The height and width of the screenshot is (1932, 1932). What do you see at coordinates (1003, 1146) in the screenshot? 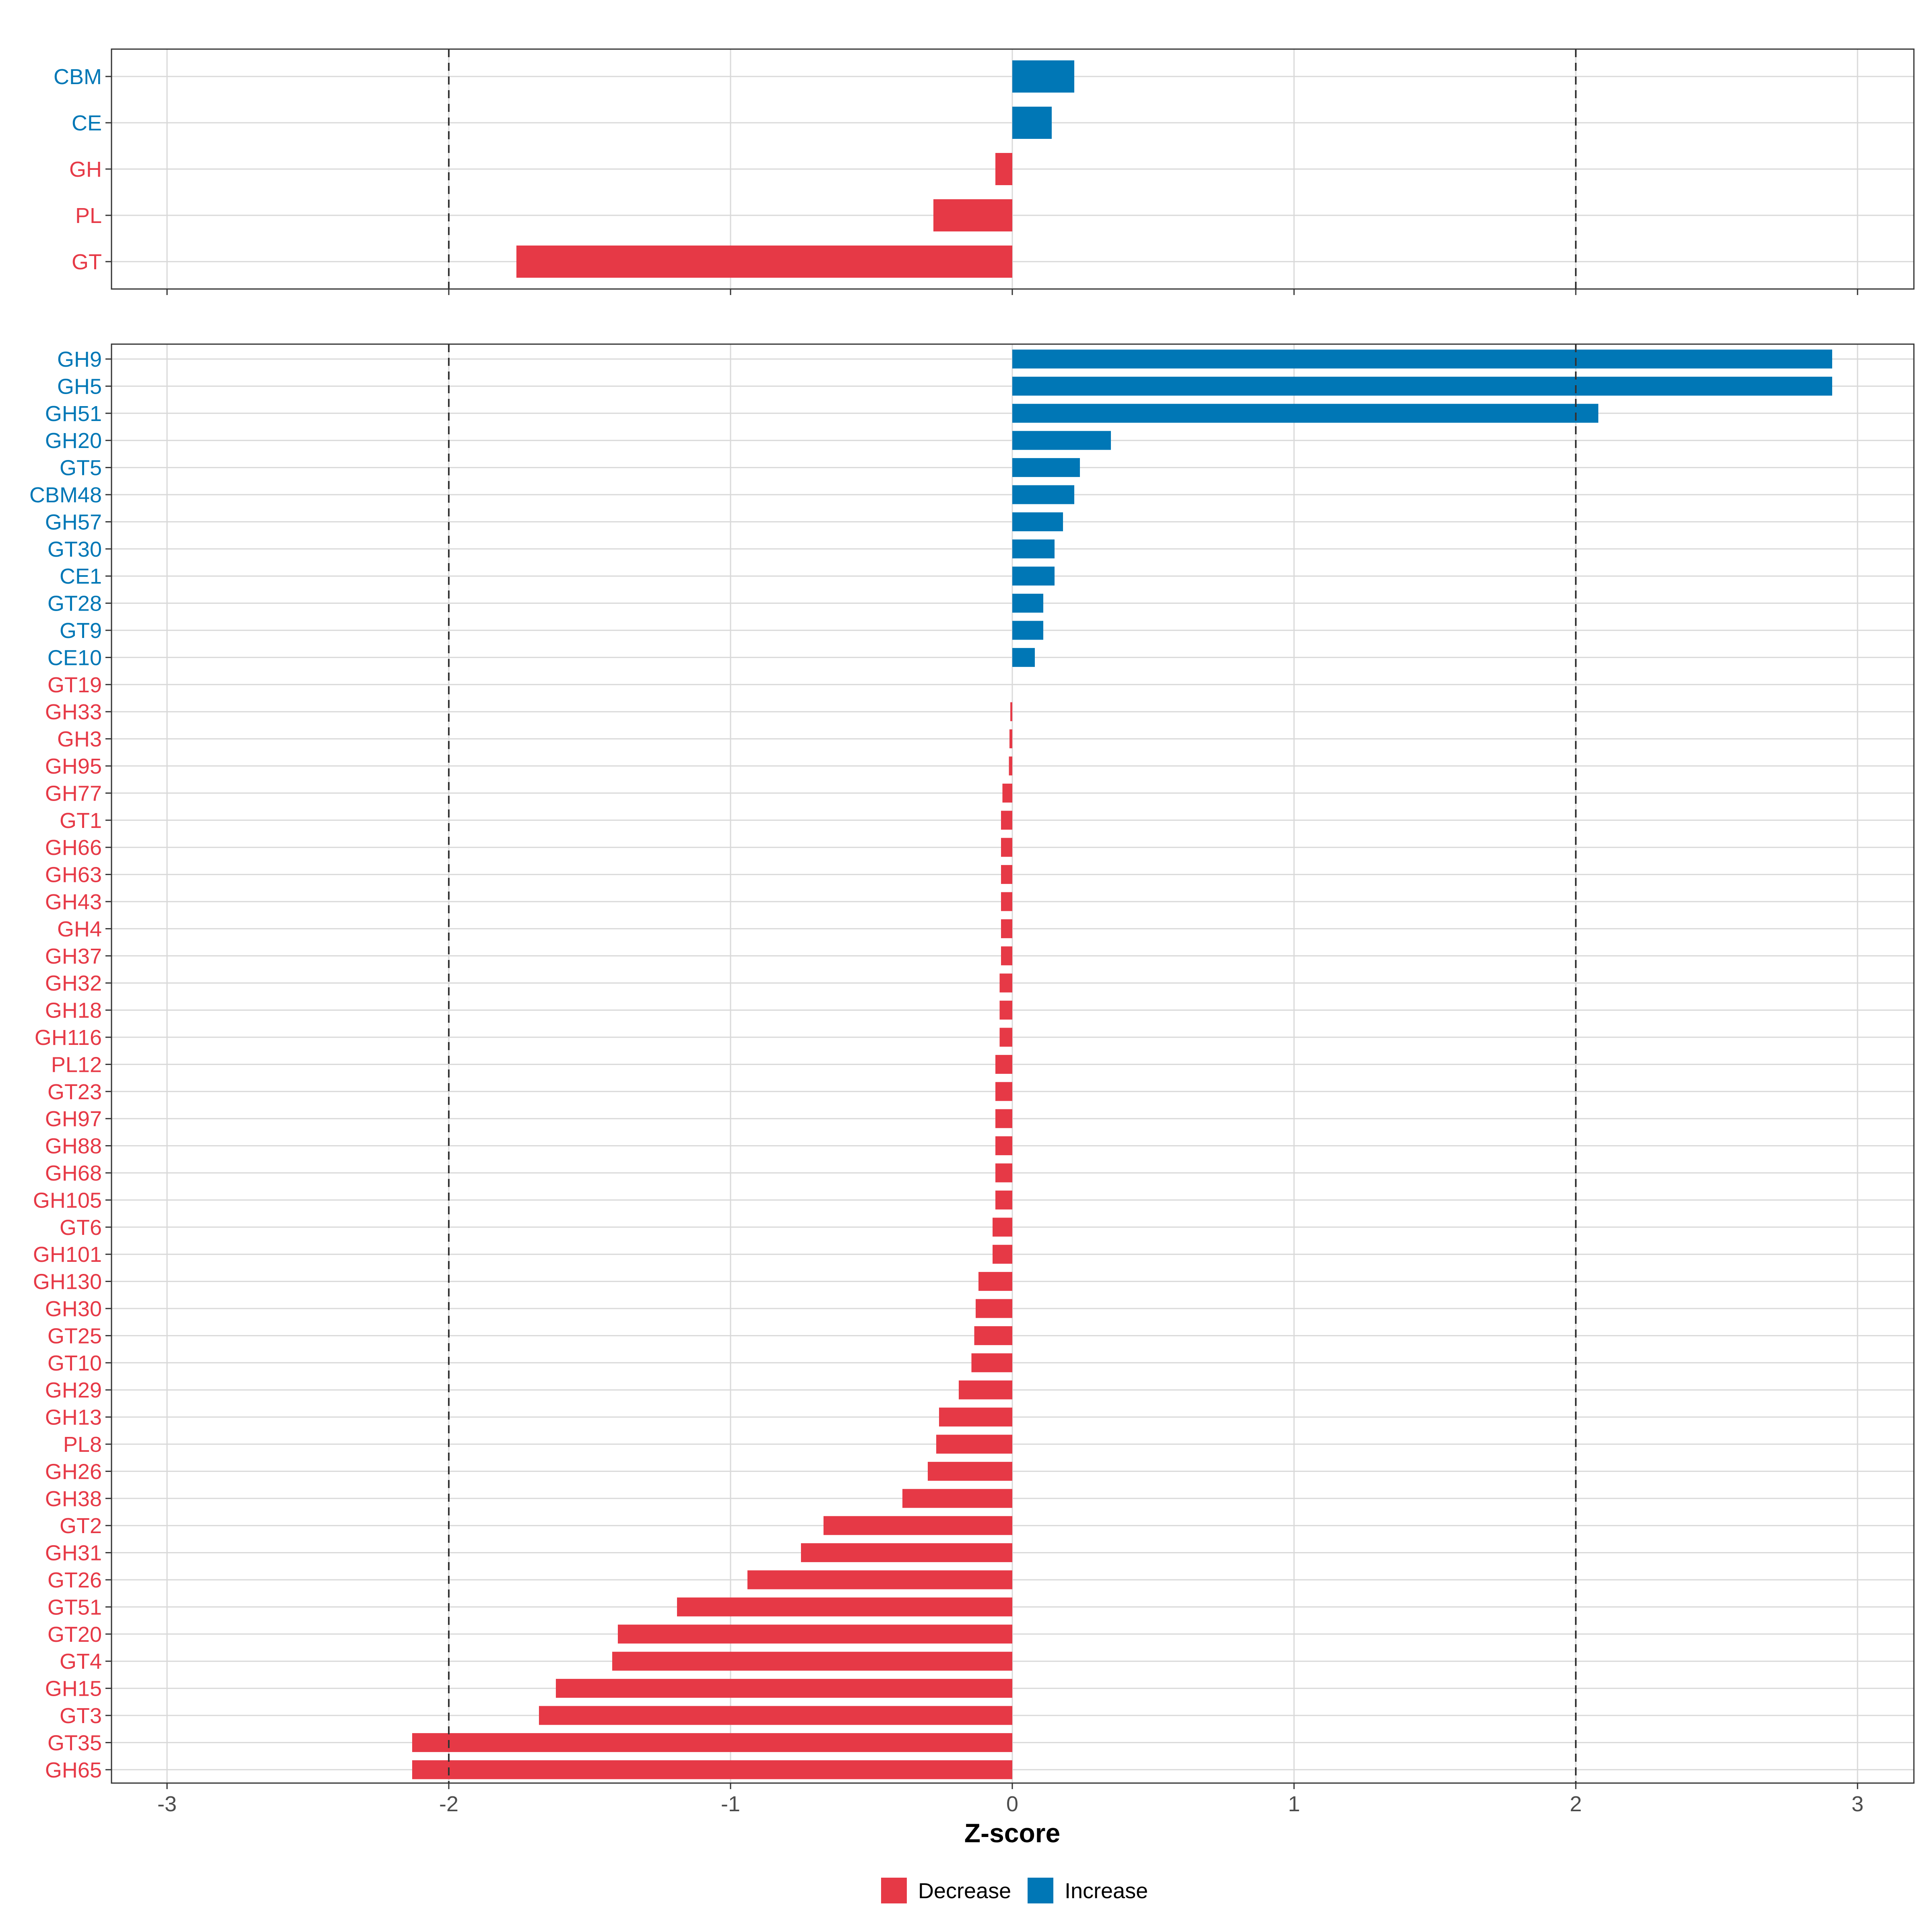
I see `bottom-bar-gh88` at bounding box center [1003, 1146].